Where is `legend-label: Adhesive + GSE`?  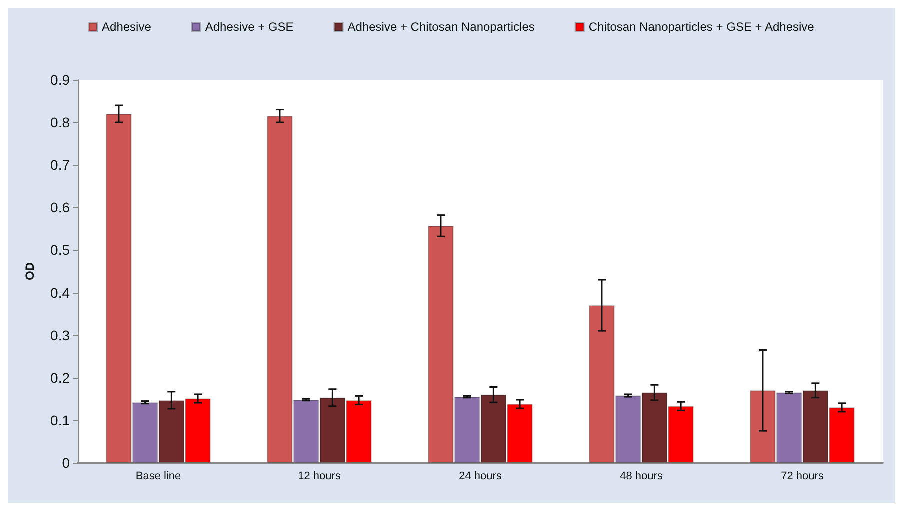 legend-label: Adhesive + GSE is located at coordinates (249, 27).